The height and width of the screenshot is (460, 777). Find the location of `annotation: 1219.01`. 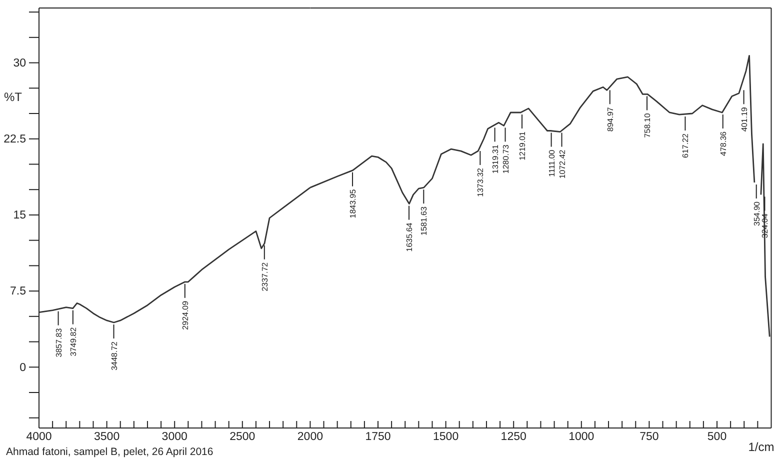

annotation: 1219.01 is located at coordinates (523, 145).